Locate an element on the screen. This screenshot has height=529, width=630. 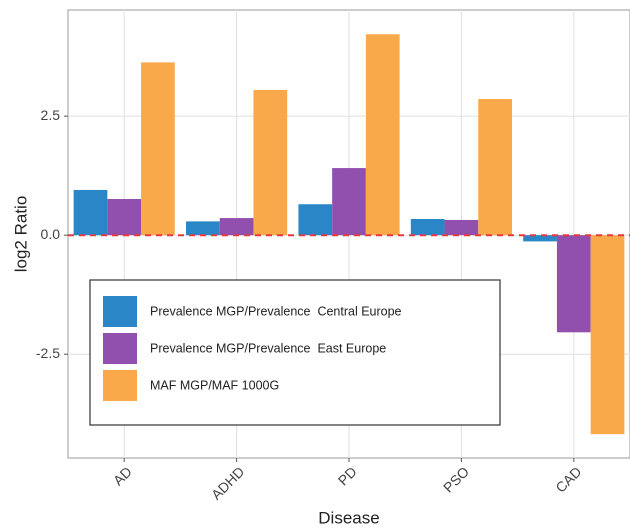
x-tick-label: PSO is located at coordinates (456, 479).